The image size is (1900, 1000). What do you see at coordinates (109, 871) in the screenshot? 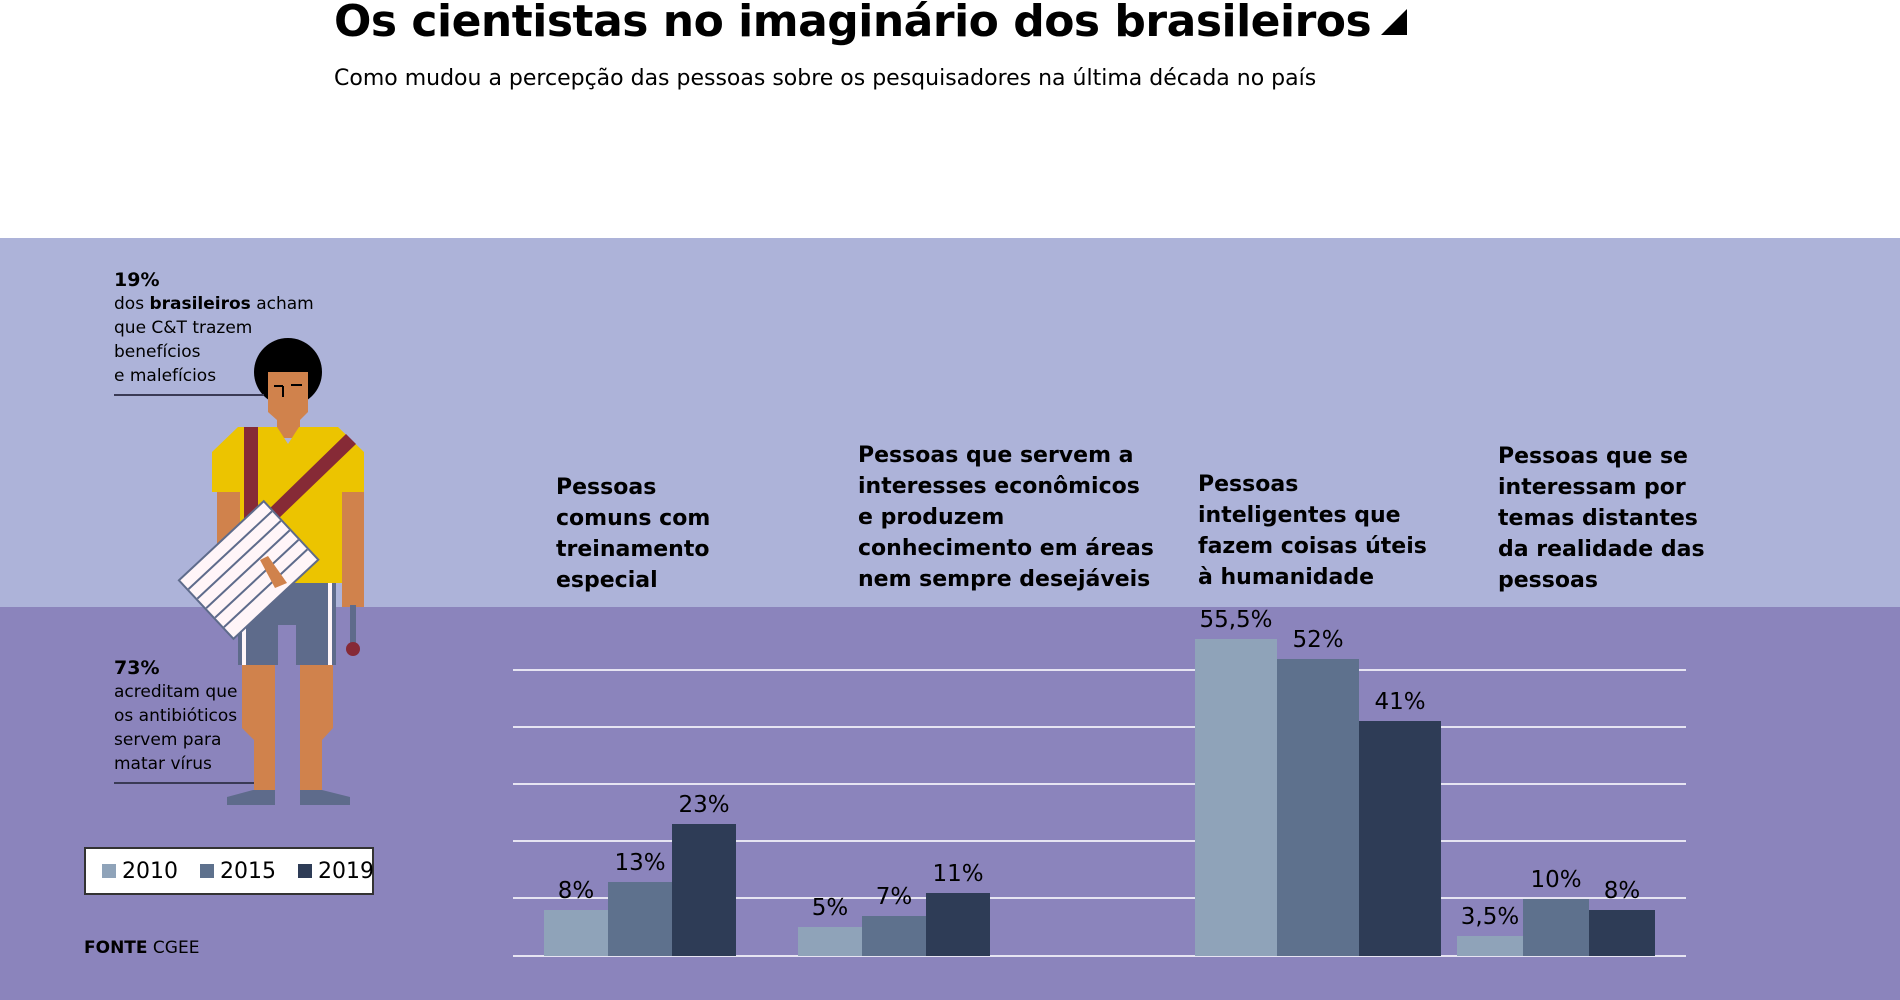
I see `legend-swatch-2010` at bounding box center [109, 871].